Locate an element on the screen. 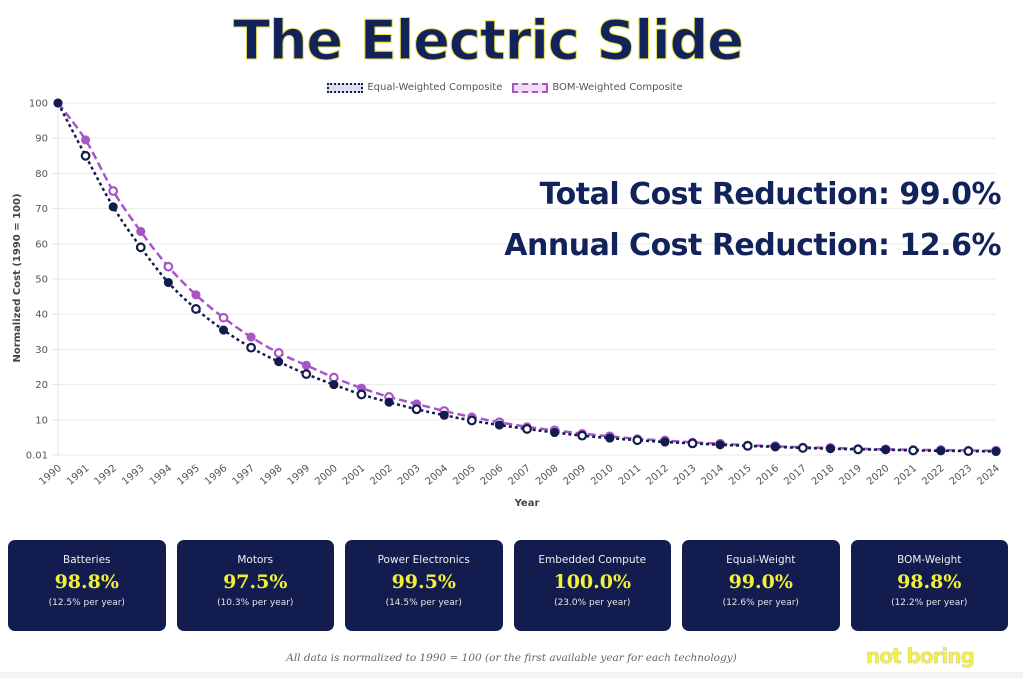  brand-logo: not boring is located at coordinates (920, 656).